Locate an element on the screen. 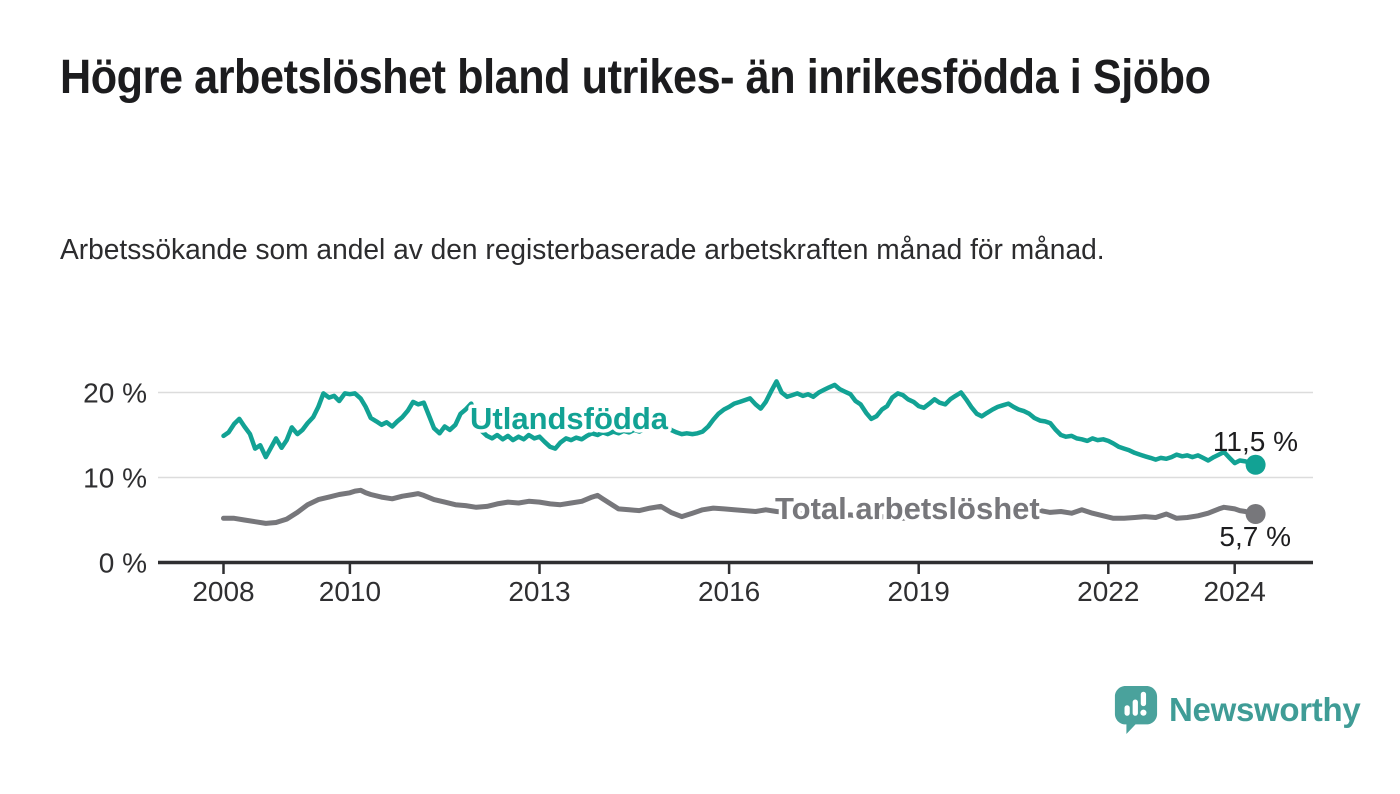 The width and height of the screenshot is (1400, 794). newsworthy-logo-icon is located at coordinates (1136, 710).